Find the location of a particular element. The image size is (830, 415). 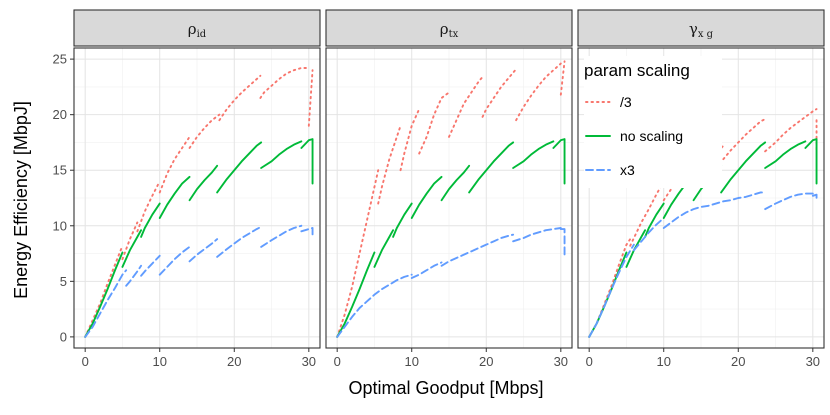

panel-strip-label: ρid is located at coordinates (197, 30).